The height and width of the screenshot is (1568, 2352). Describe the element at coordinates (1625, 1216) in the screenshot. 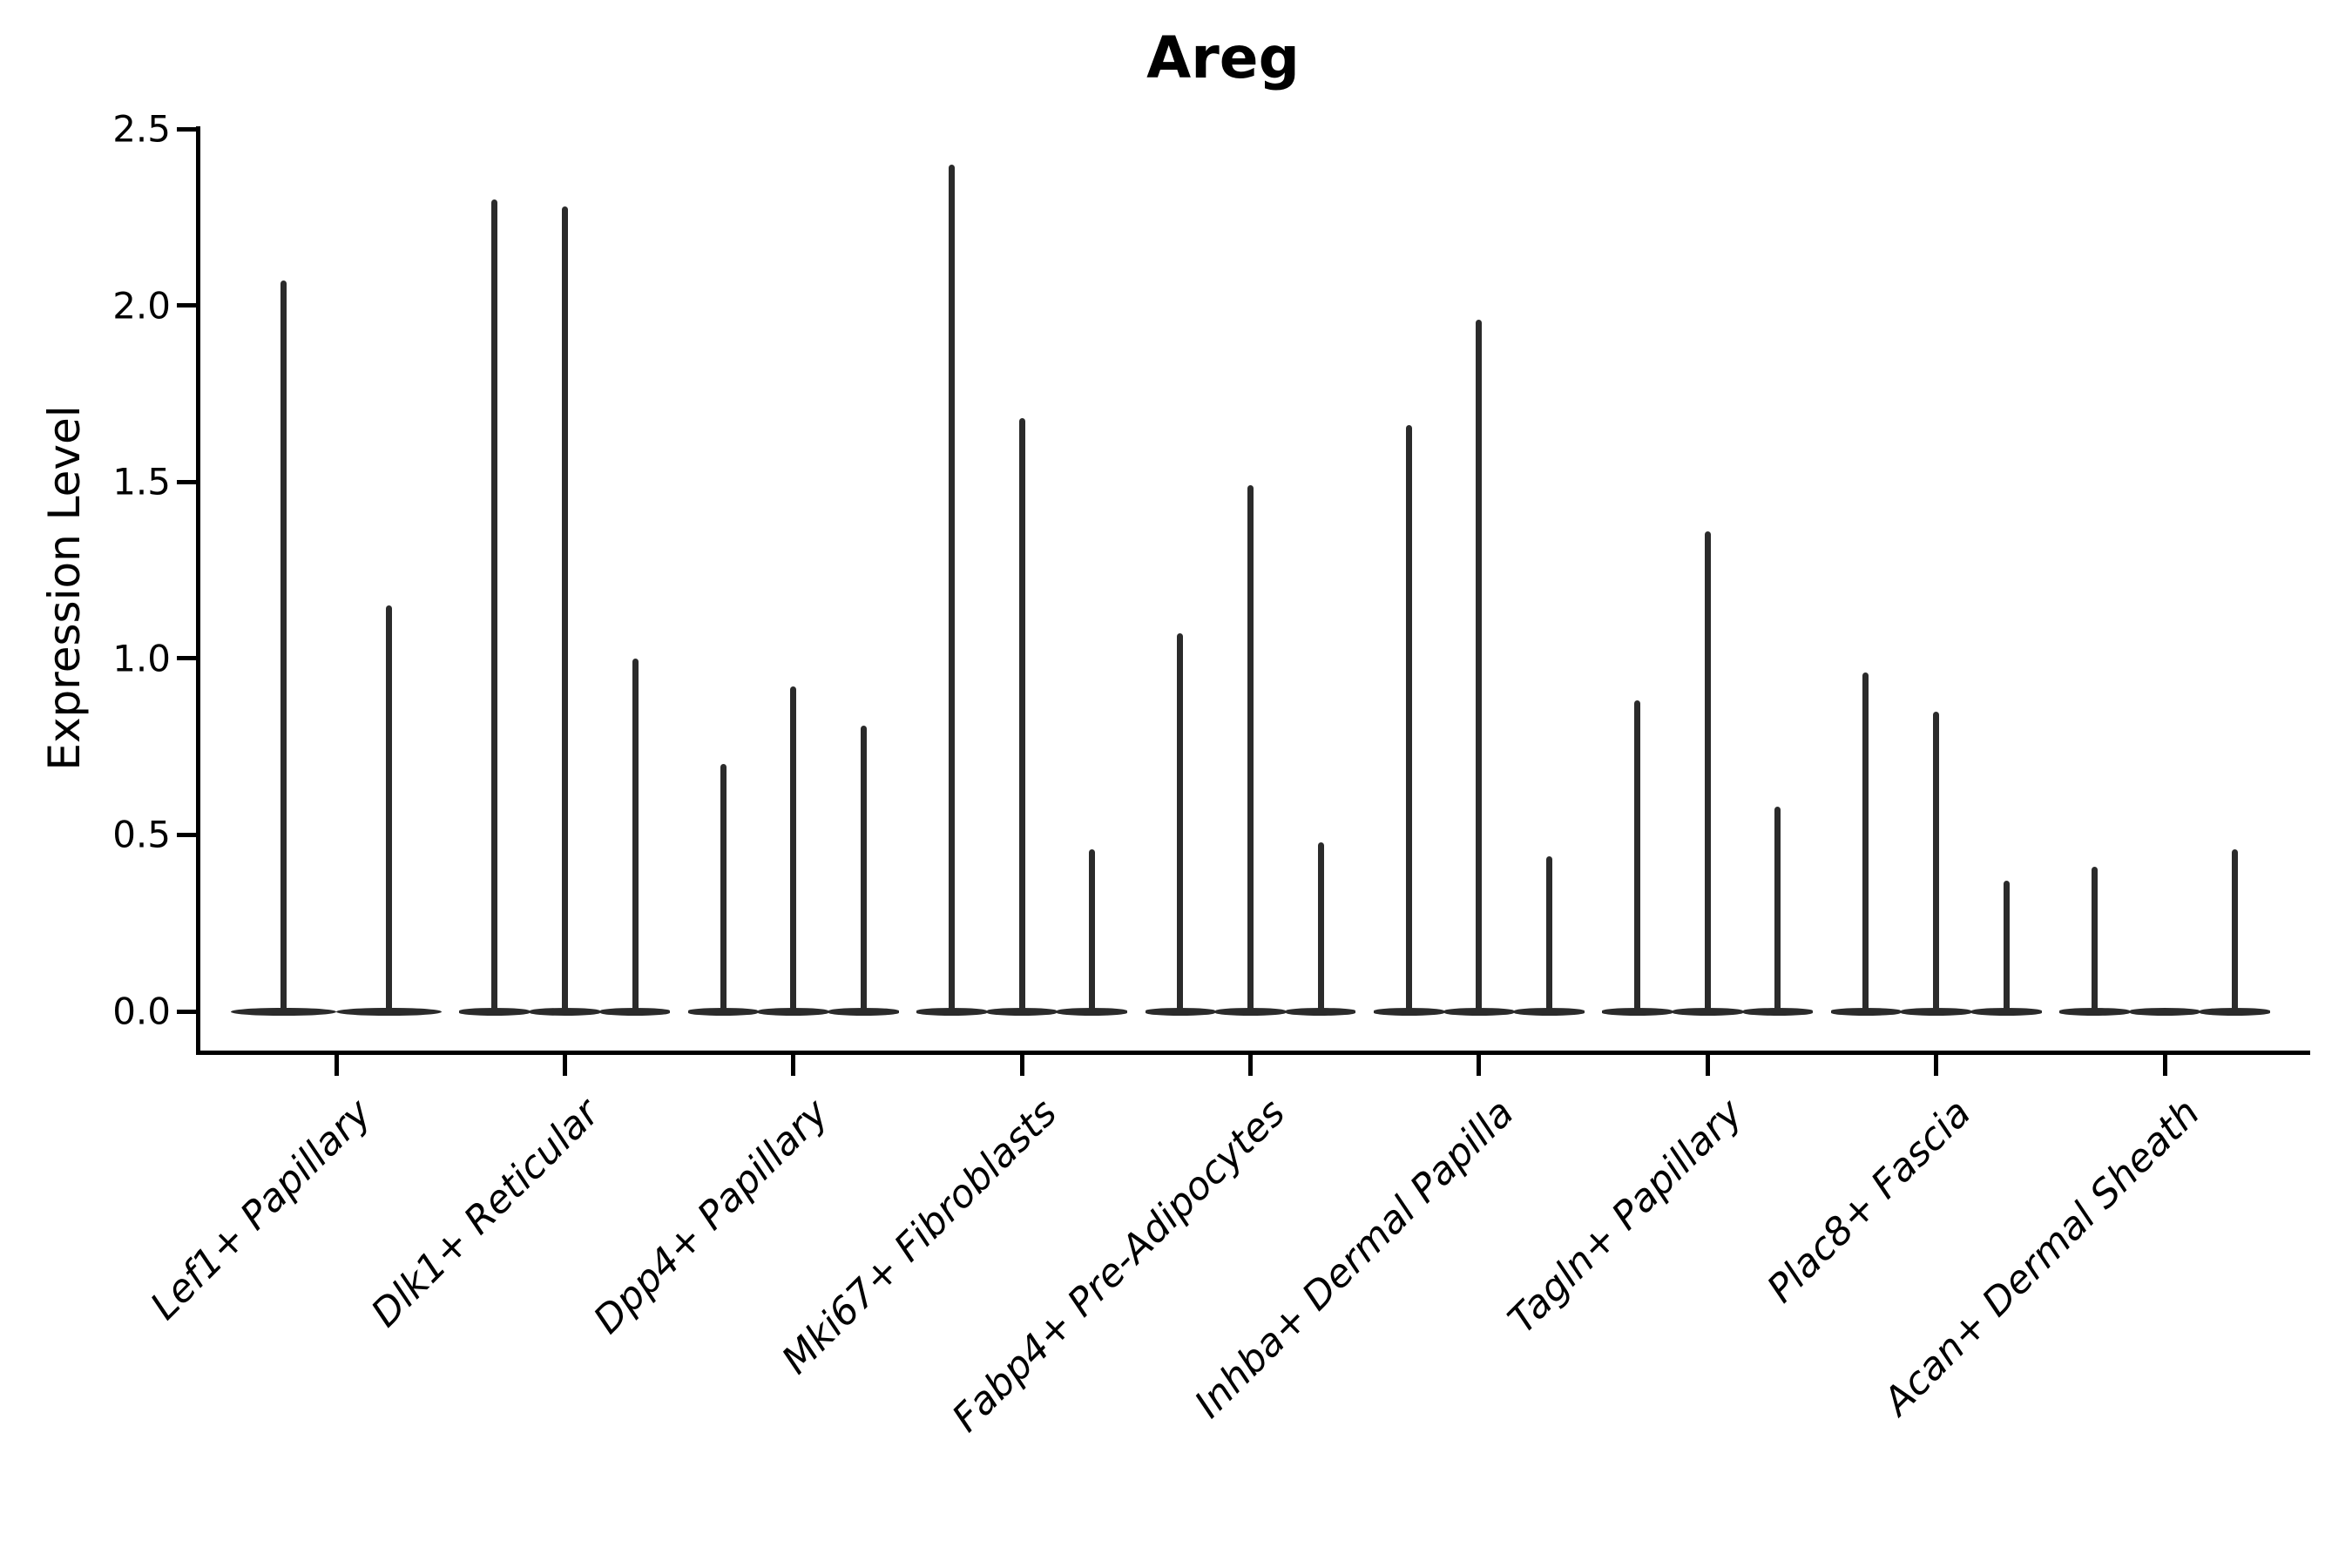

I see `x-tick-label: Tagln+ Papillary` at that location.